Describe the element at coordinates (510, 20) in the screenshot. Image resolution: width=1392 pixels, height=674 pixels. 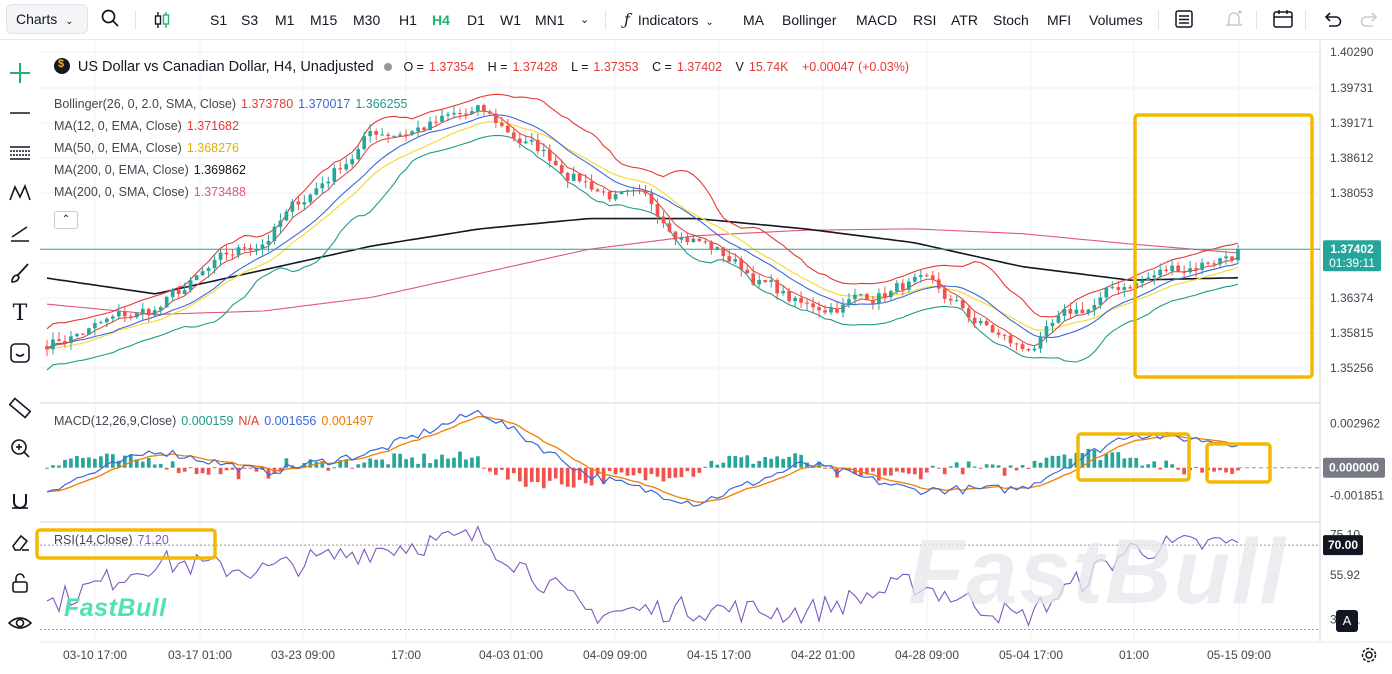
I see `timeframe-w1: W1` at that location.